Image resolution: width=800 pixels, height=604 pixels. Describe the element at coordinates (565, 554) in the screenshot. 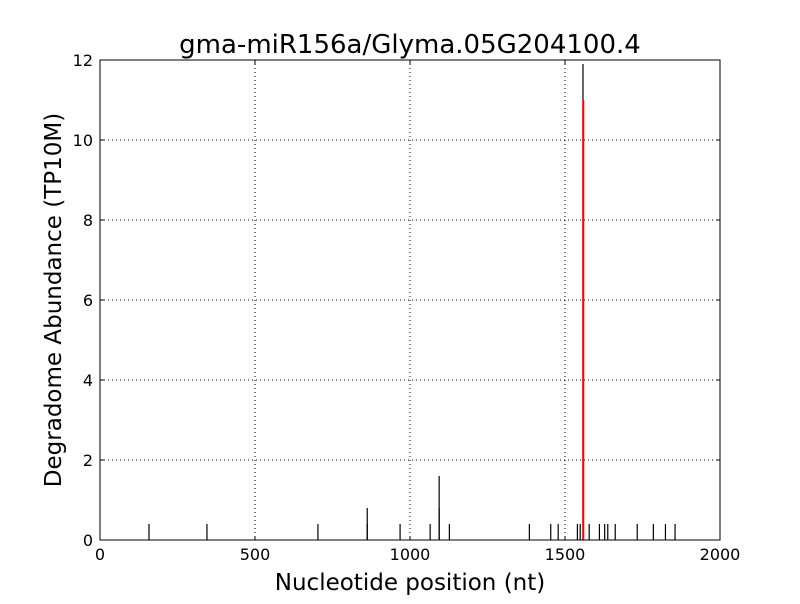

I see `x-tick-label: 1500` at that location.